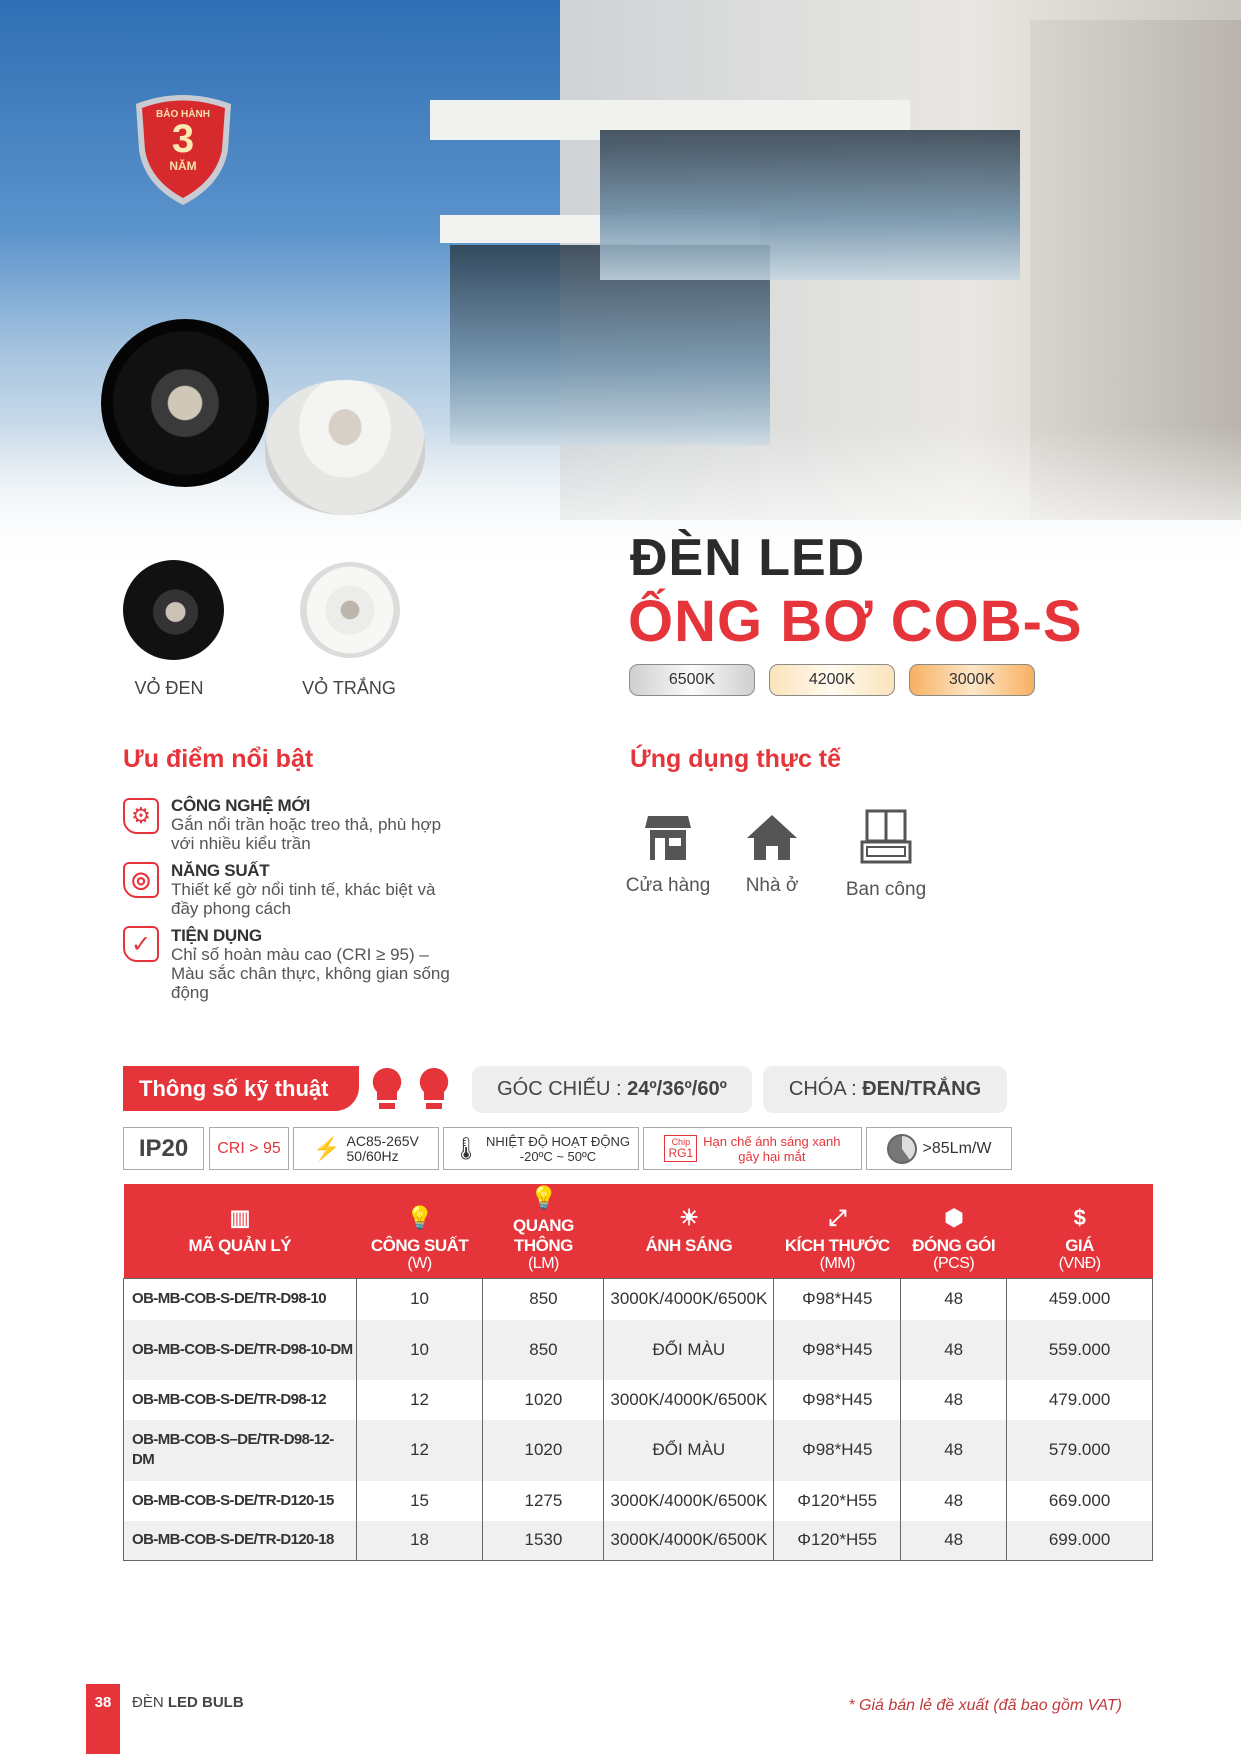 This screenshot has height=1754, width=1241. What do you see at coordinates (939, 1148) in the screenshot?
I see `efficacy-spec: >85Lm/W` at bounding box center [939, 1148].